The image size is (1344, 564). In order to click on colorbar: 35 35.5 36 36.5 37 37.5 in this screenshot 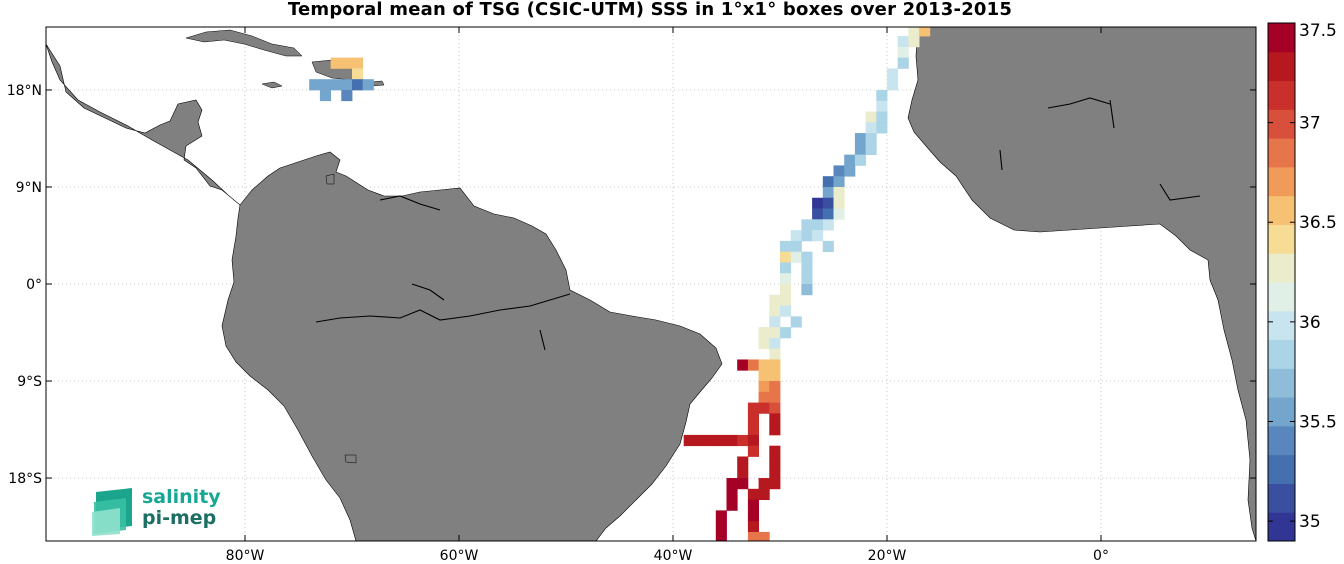, I will do `click(1302, 281)`.